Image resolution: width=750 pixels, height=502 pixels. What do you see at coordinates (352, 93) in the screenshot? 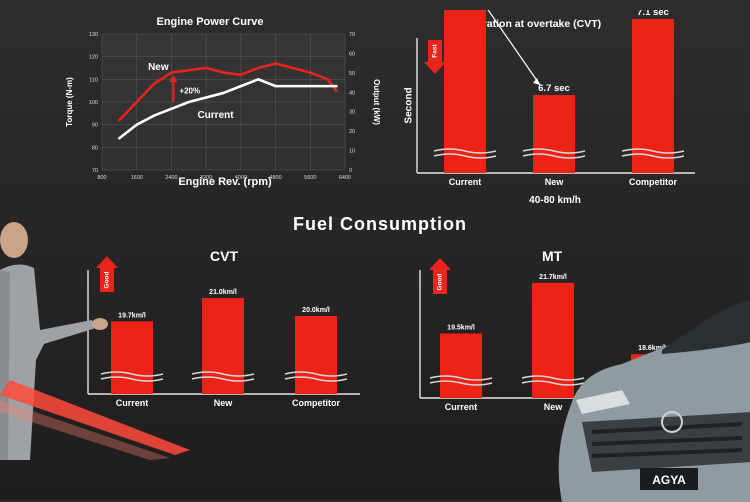
I see `engine-y2tick-label: 40` at bounding box center [352, 93].